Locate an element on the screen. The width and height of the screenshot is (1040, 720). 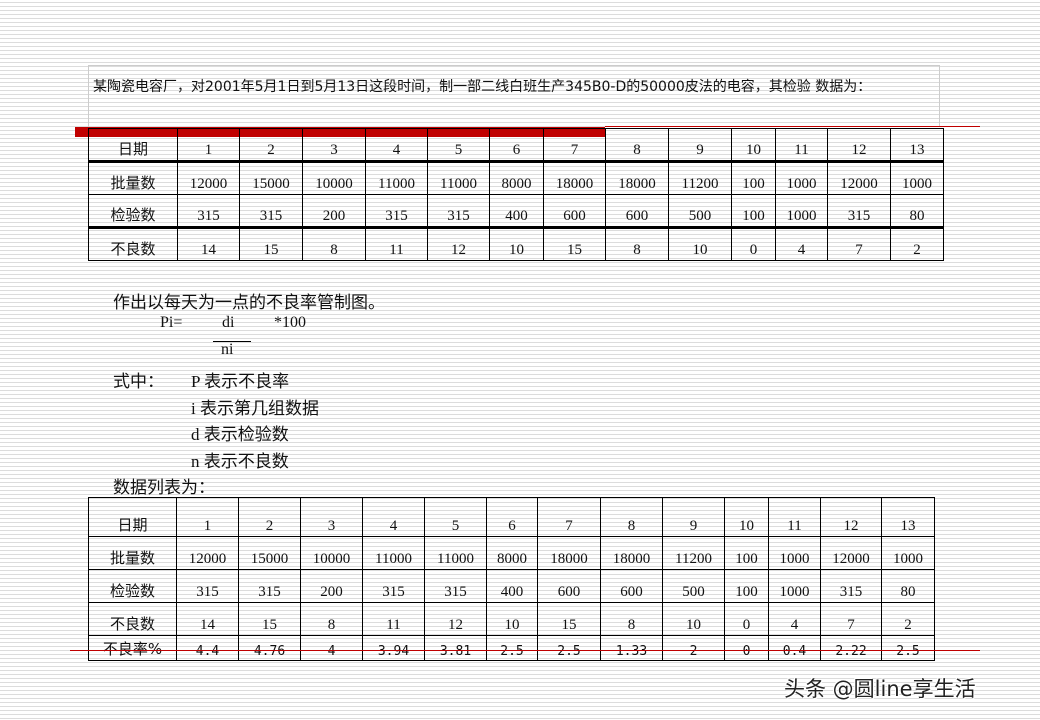
fraction-bar is located at coordinates (232, 341).